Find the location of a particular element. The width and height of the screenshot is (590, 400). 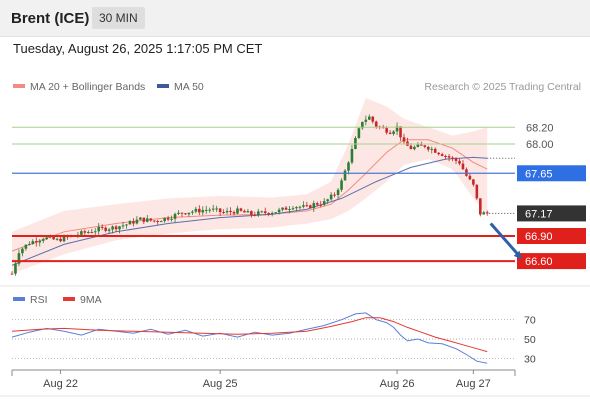

rsi-tick-70: 70 is located at coordinates (530, 321).